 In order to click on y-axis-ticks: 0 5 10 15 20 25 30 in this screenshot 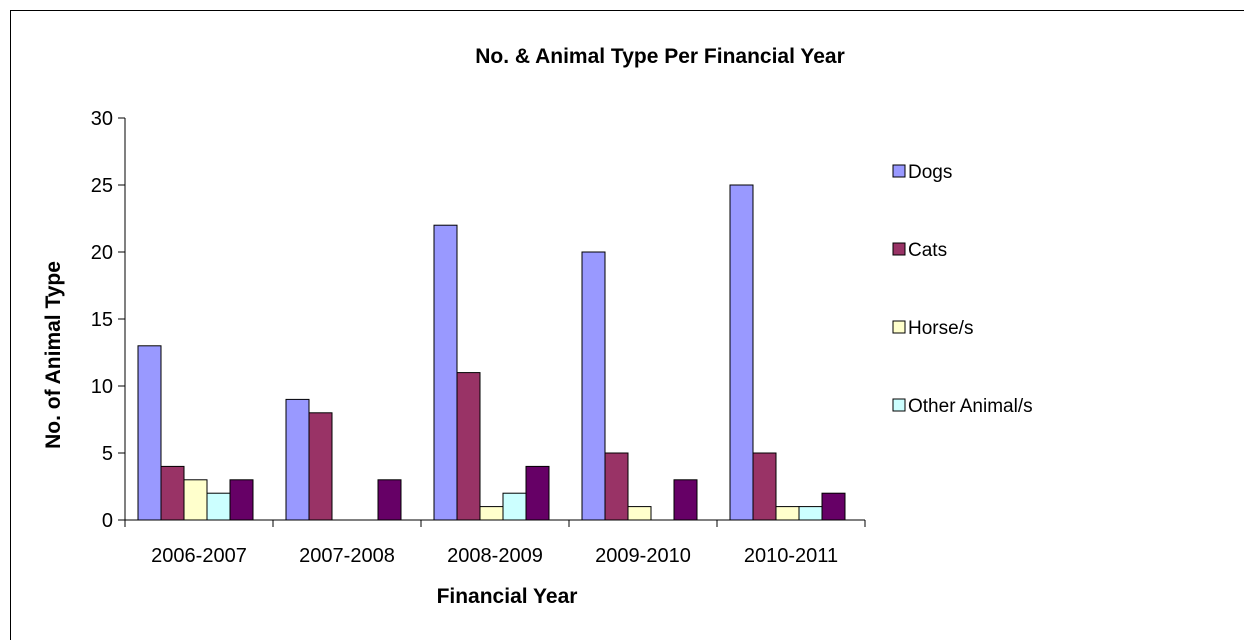, I will do `click(108, 320)`.